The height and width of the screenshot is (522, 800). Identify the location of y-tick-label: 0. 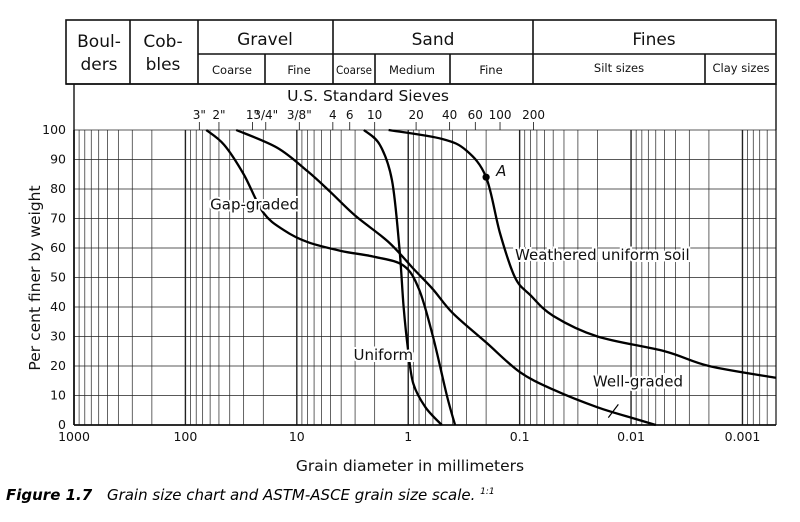
(62, 424).